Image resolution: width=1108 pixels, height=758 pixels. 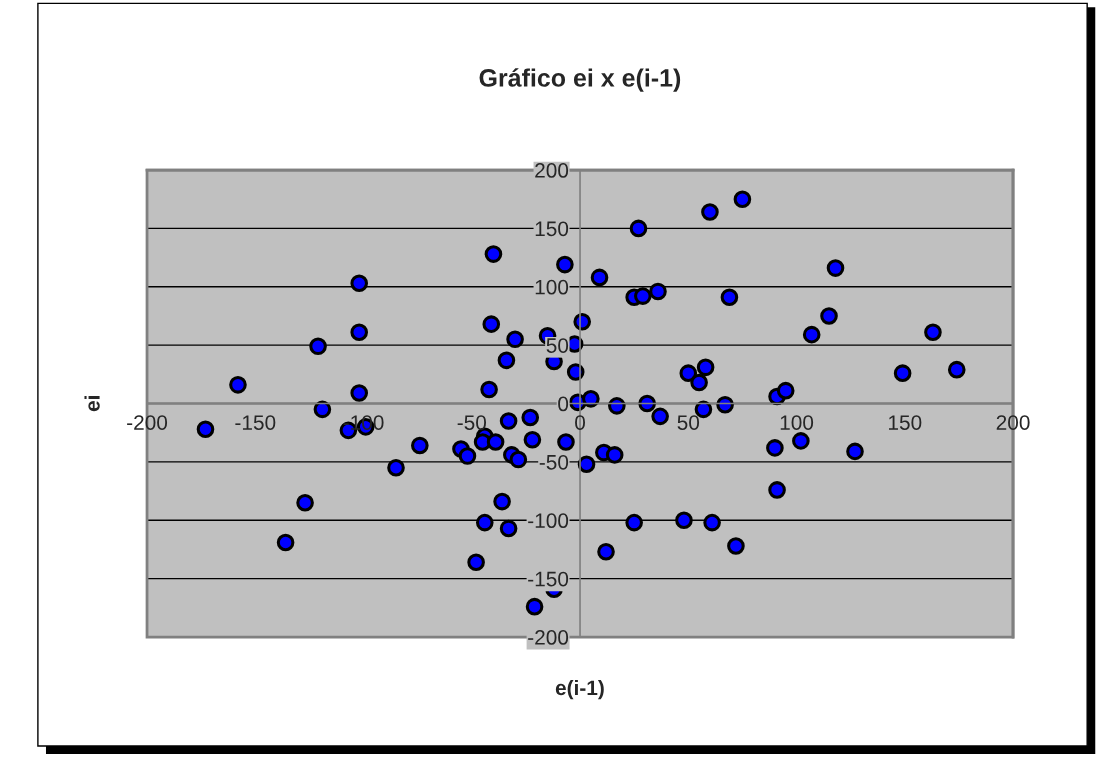 What do you see at coordinates (548, 521) in the screenshot?
I see `y-tick-label: -100` at bounding box center [548, 521].